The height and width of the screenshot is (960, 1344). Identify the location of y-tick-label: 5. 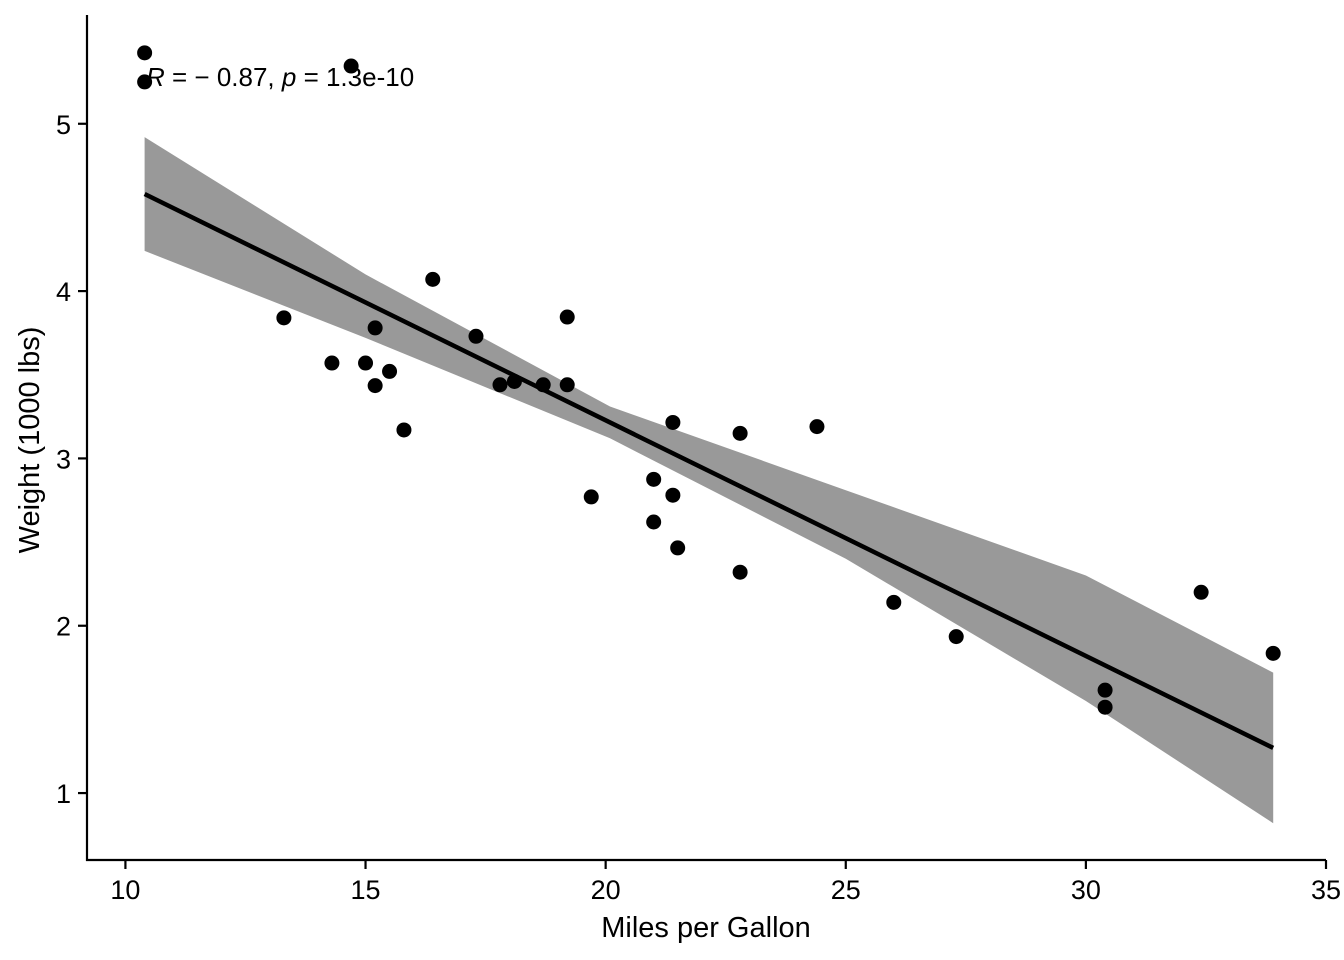
(63, 125).